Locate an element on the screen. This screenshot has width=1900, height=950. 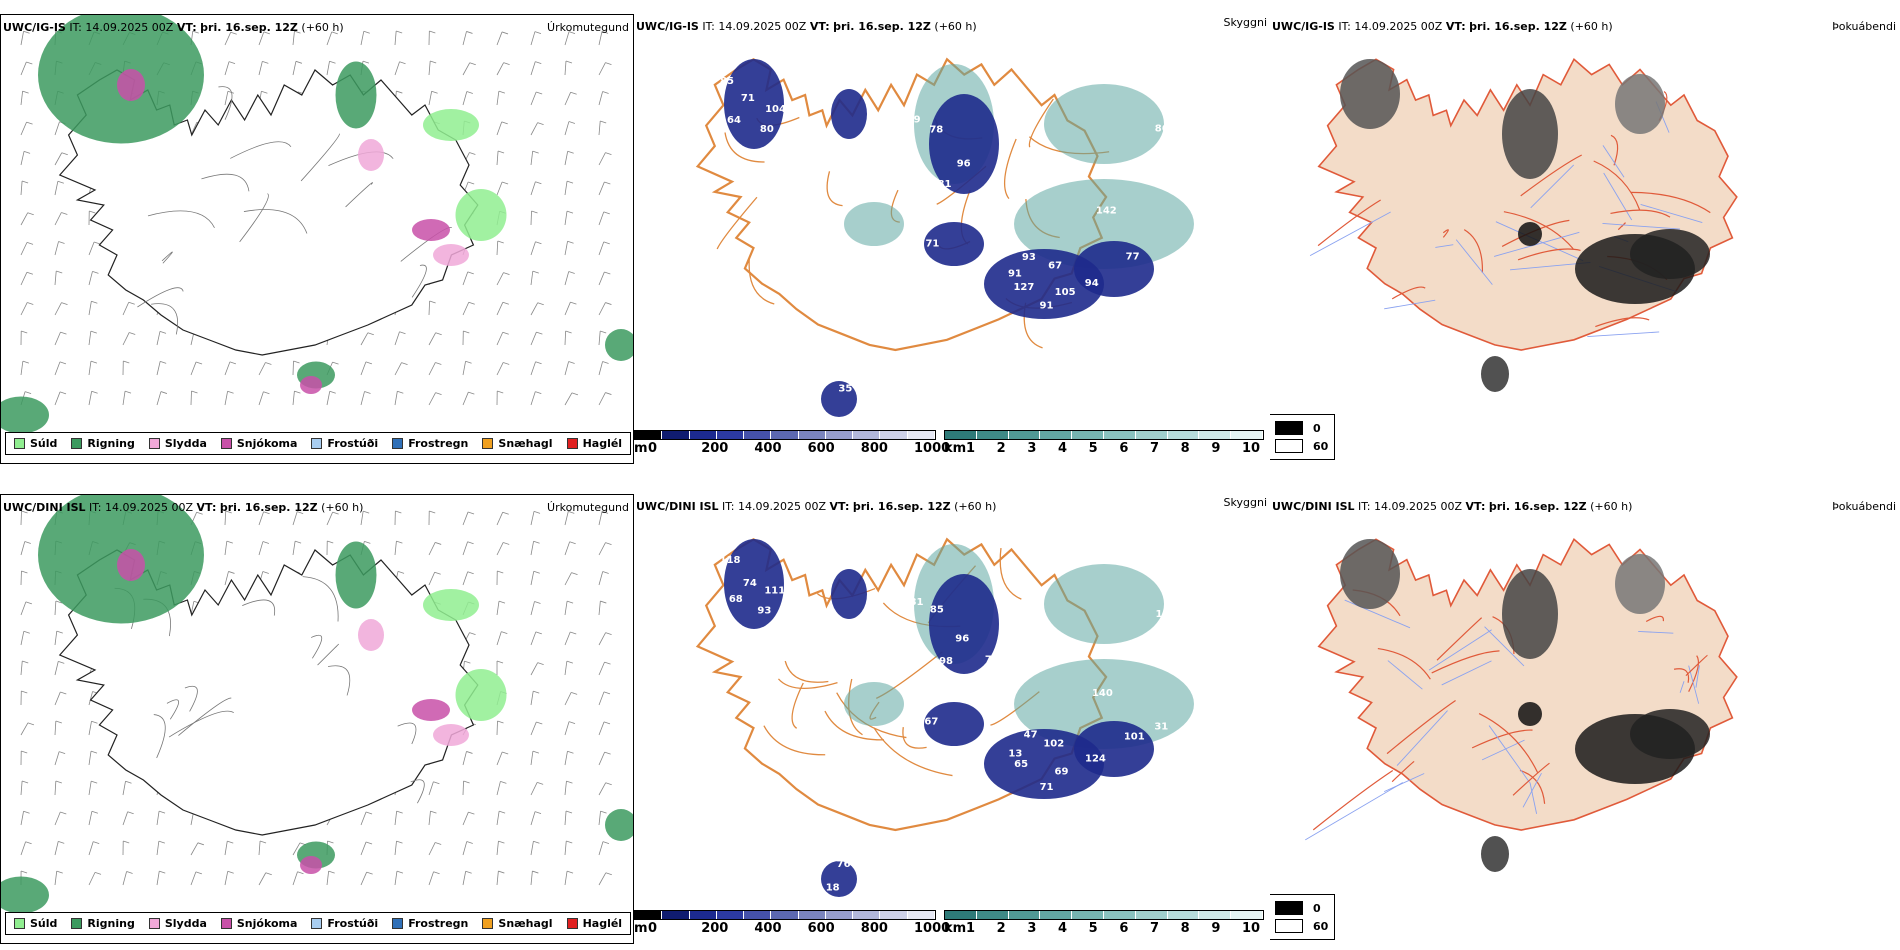
legend-label: Slydda is located at coordinates (185, 923).